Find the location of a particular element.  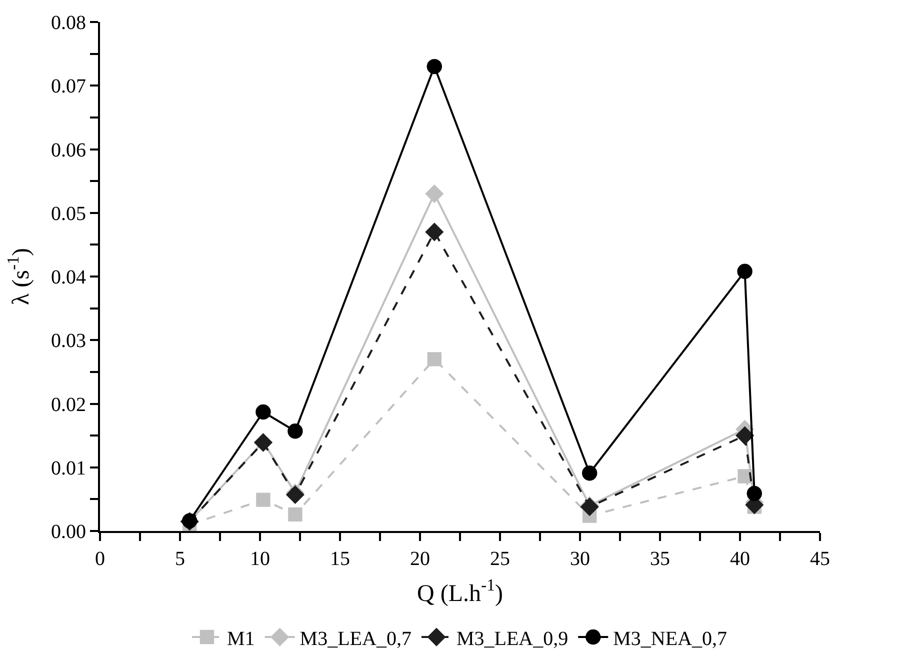

x-tick-label: 5 is located at coordinates (180, 559).